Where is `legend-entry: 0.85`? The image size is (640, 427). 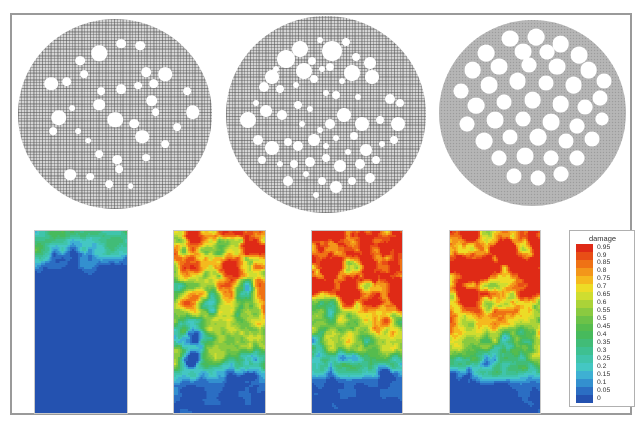 legend-entry: 0.85 is located at coordinates (602, 264).